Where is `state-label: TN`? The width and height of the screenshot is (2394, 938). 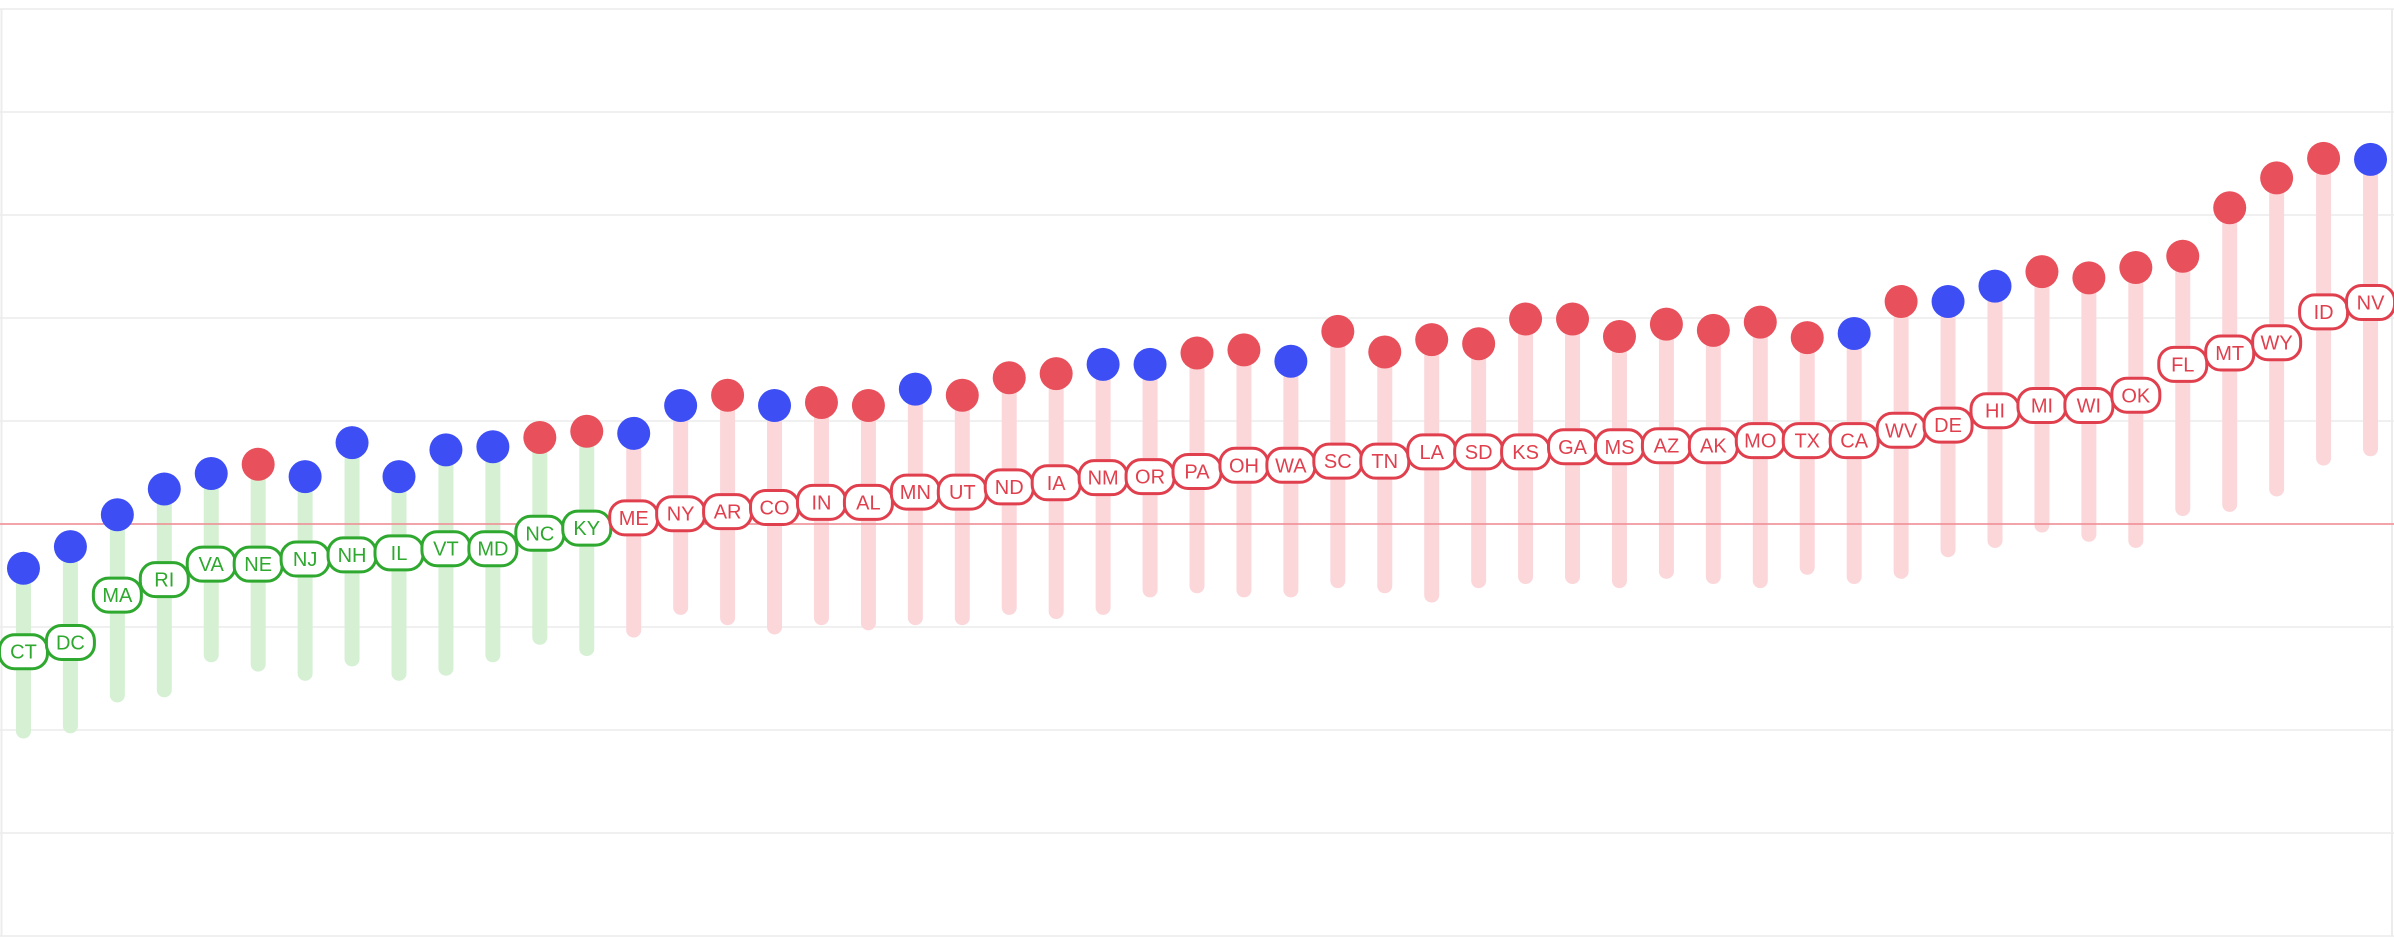
state-label: TN is located at coordinates (1384, 462).